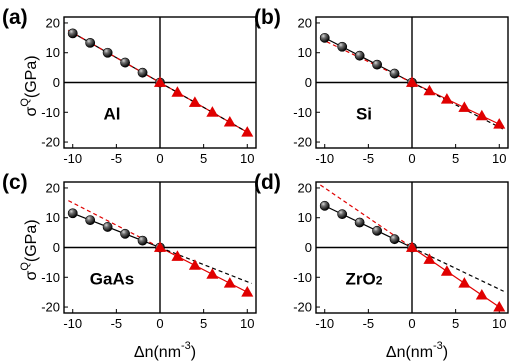 The width and height of the screenshot is (514, 363). I want to click on ylabel-unit: (GPa), so click(31, 76).